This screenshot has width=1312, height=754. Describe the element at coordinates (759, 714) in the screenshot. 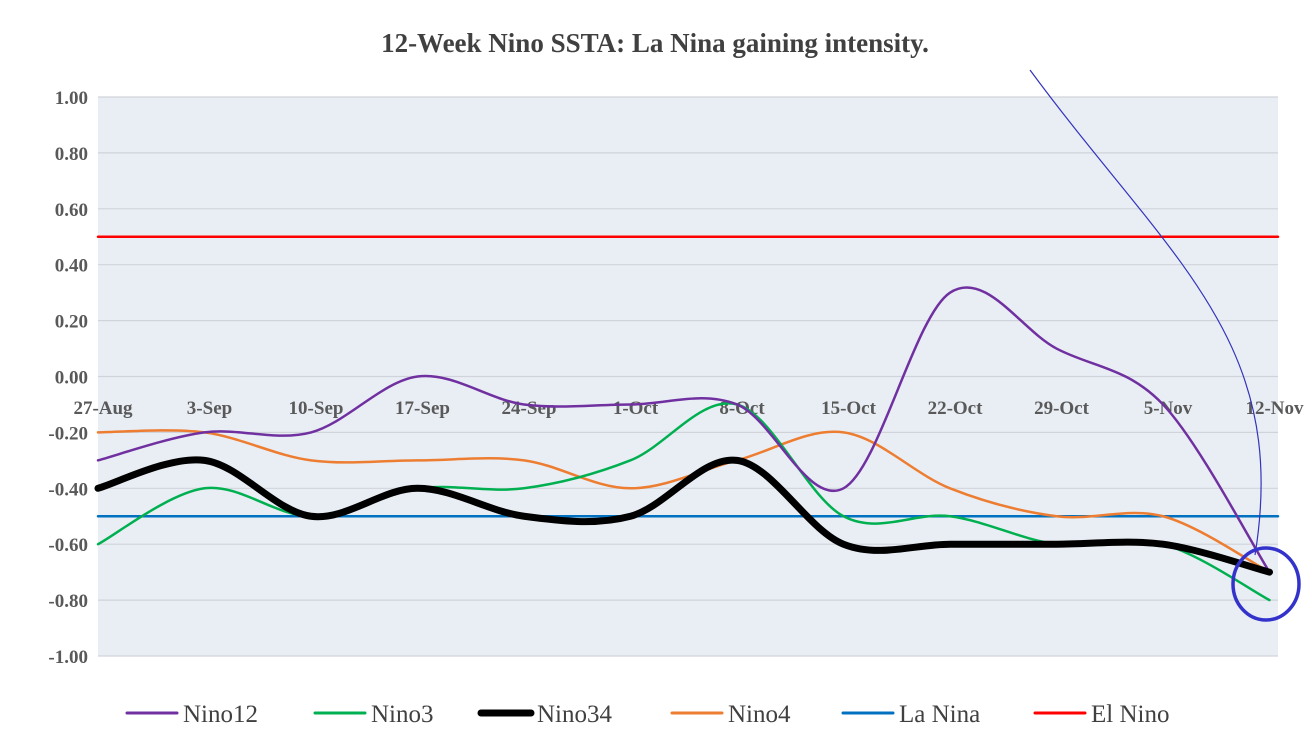

I see `legend-label: Nino4` at that location.